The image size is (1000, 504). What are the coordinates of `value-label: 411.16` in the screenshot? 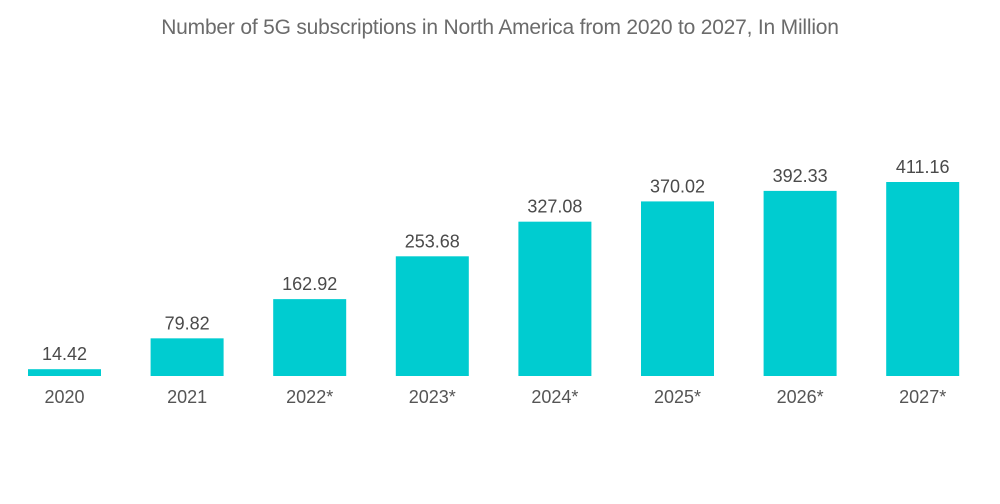 It's located at (923, 167).